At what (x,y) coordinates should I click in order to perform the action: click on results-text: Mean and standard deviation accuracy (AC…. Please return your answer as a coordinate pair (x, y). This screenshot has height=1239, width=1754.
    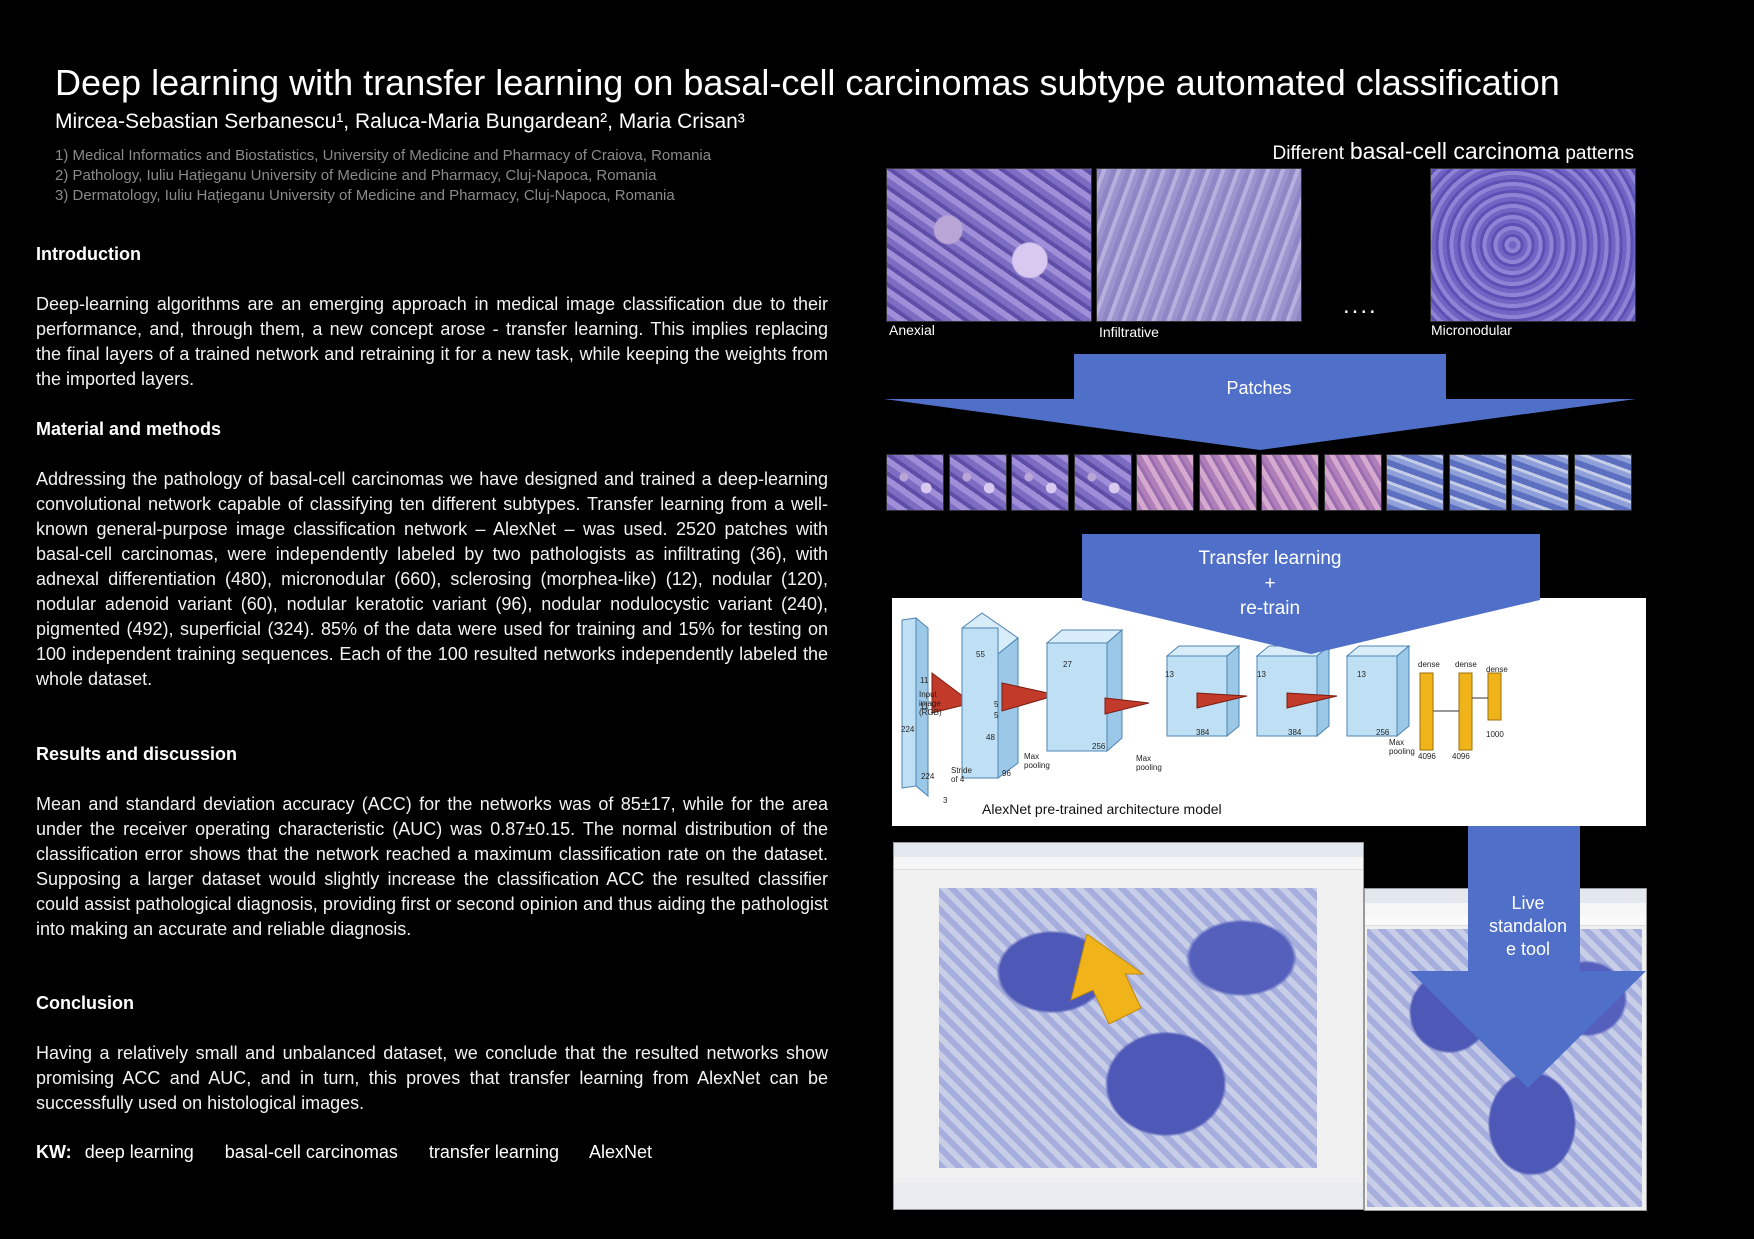
    Looking at the image, I should click on (432, 866).